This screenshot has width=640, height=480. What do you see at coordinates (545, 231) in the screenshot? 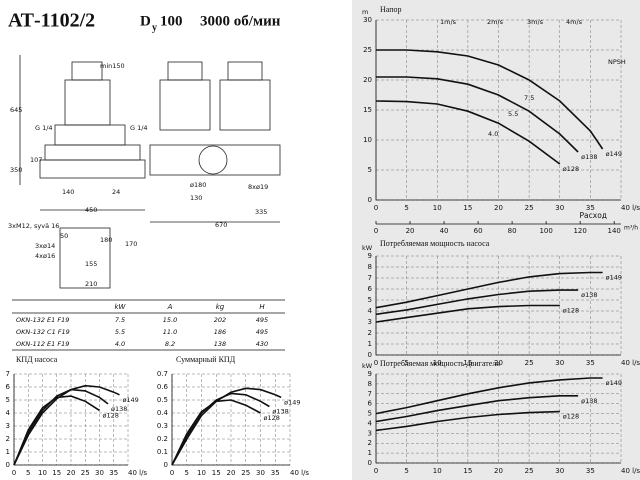
I see `x2-tick-label: 100` at bounding box center [545, 231].